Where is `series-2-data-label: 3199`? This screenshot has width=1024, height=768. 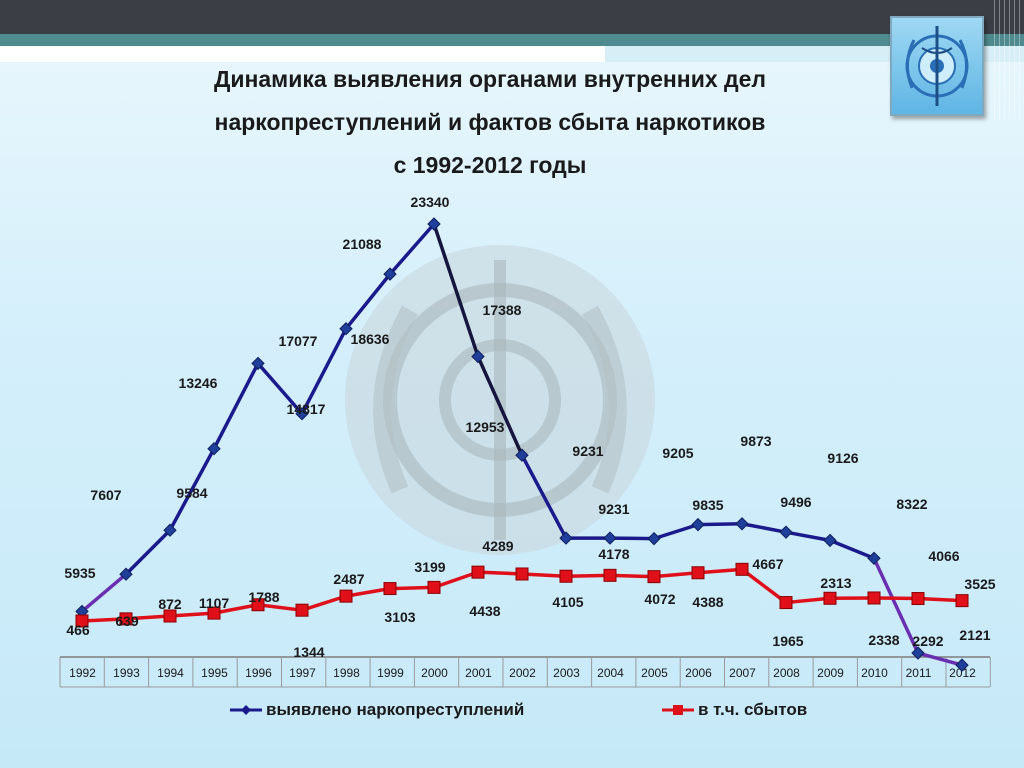
series-2-data-label: 3199 is located at coordinates (429, 567).